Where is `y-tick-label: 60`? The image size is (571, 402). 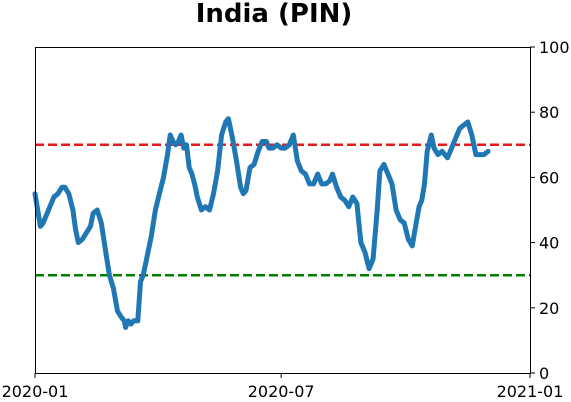 y-tick-label: 60 is located at coordinates (549, 177).